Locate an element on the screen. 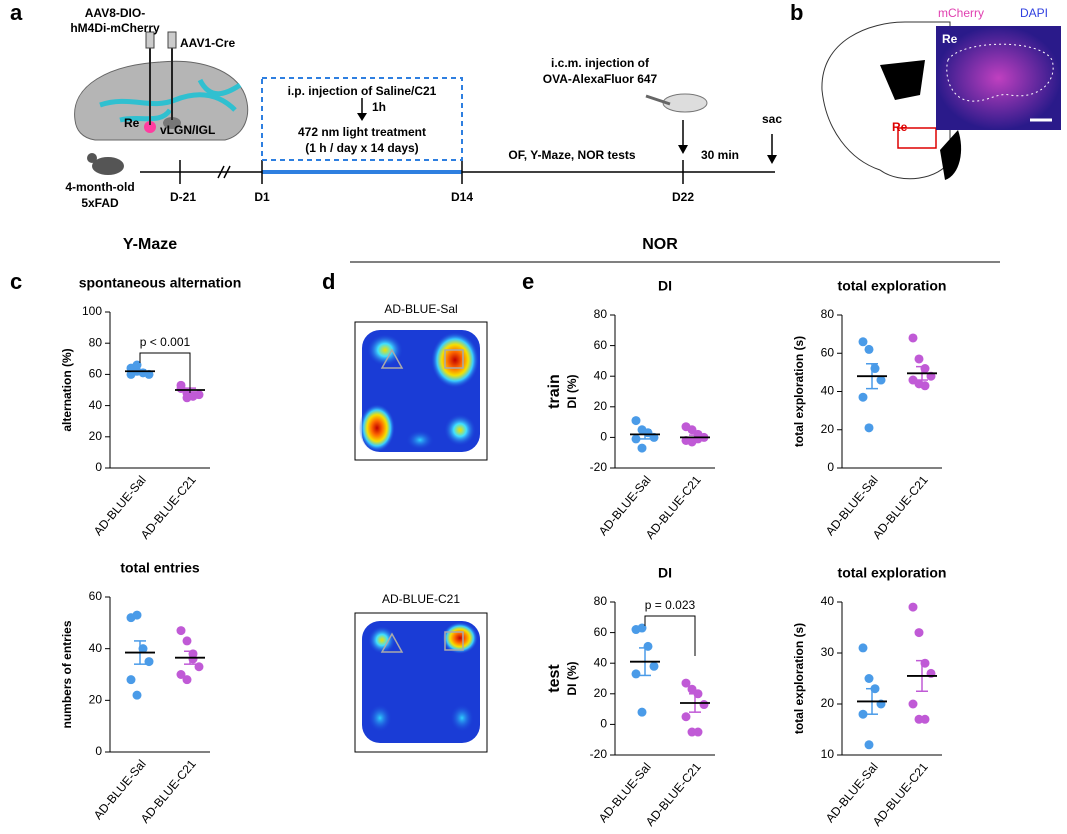  heading: Y-Maze is located at coordinates (150, 244).